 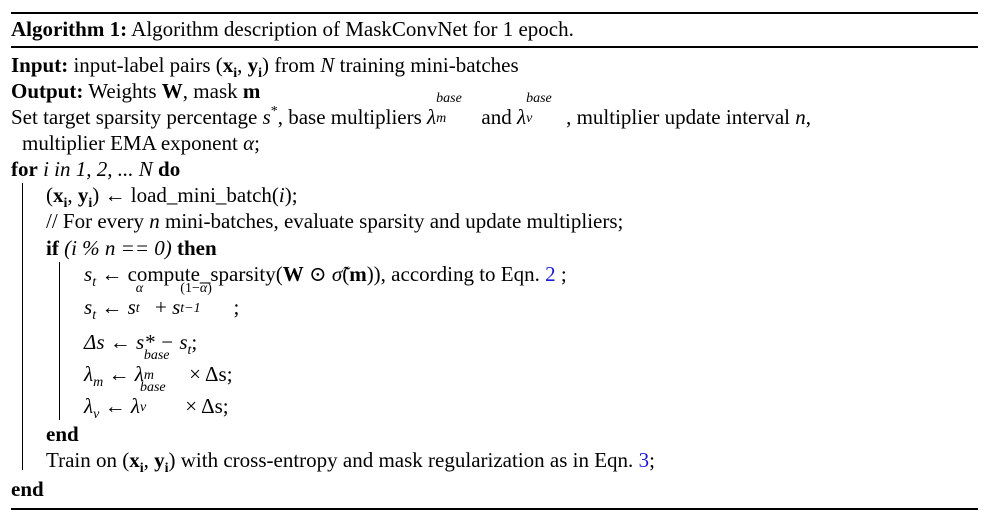 I want to click on lambda-m-line: λm ← λ base m × Δs;, so click(x=158, y=369).